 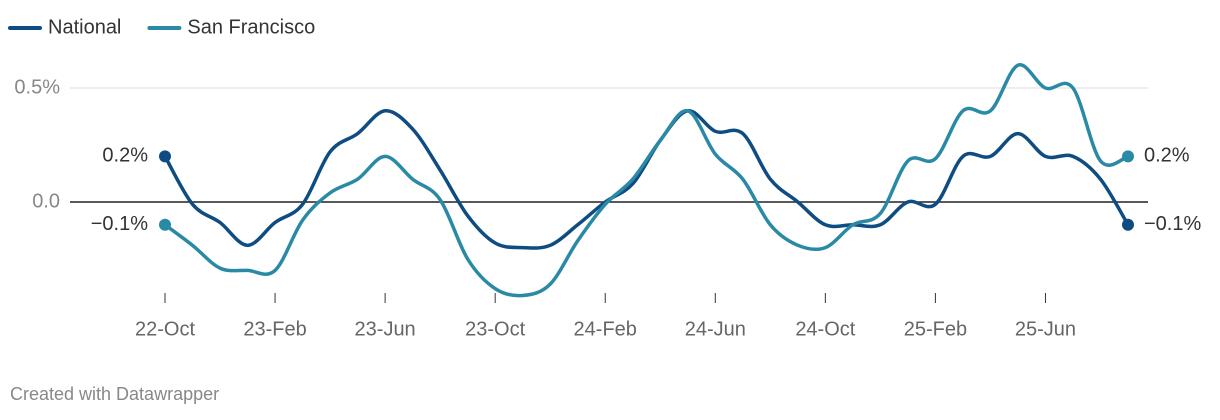 What do you see at coordinates (165, 329) in the screenshot?
I see `x-tick-label: 22-Oct` at bounding box center [165, 329].